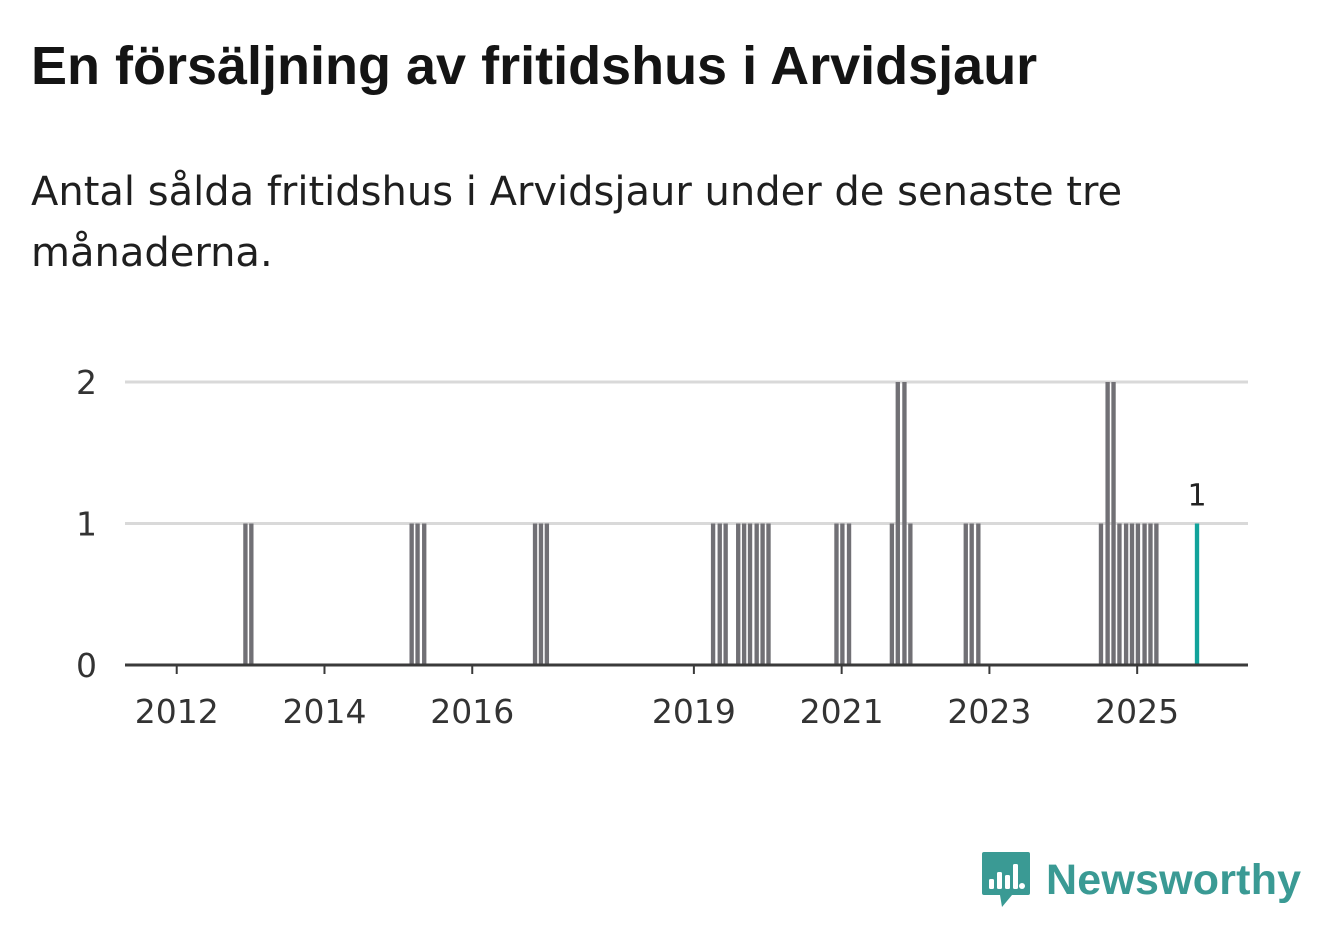 The image size is (1322, 939). Describe the element at coordinates (1197, 594) in the screenshot. I see `highlight-bar` at that location.